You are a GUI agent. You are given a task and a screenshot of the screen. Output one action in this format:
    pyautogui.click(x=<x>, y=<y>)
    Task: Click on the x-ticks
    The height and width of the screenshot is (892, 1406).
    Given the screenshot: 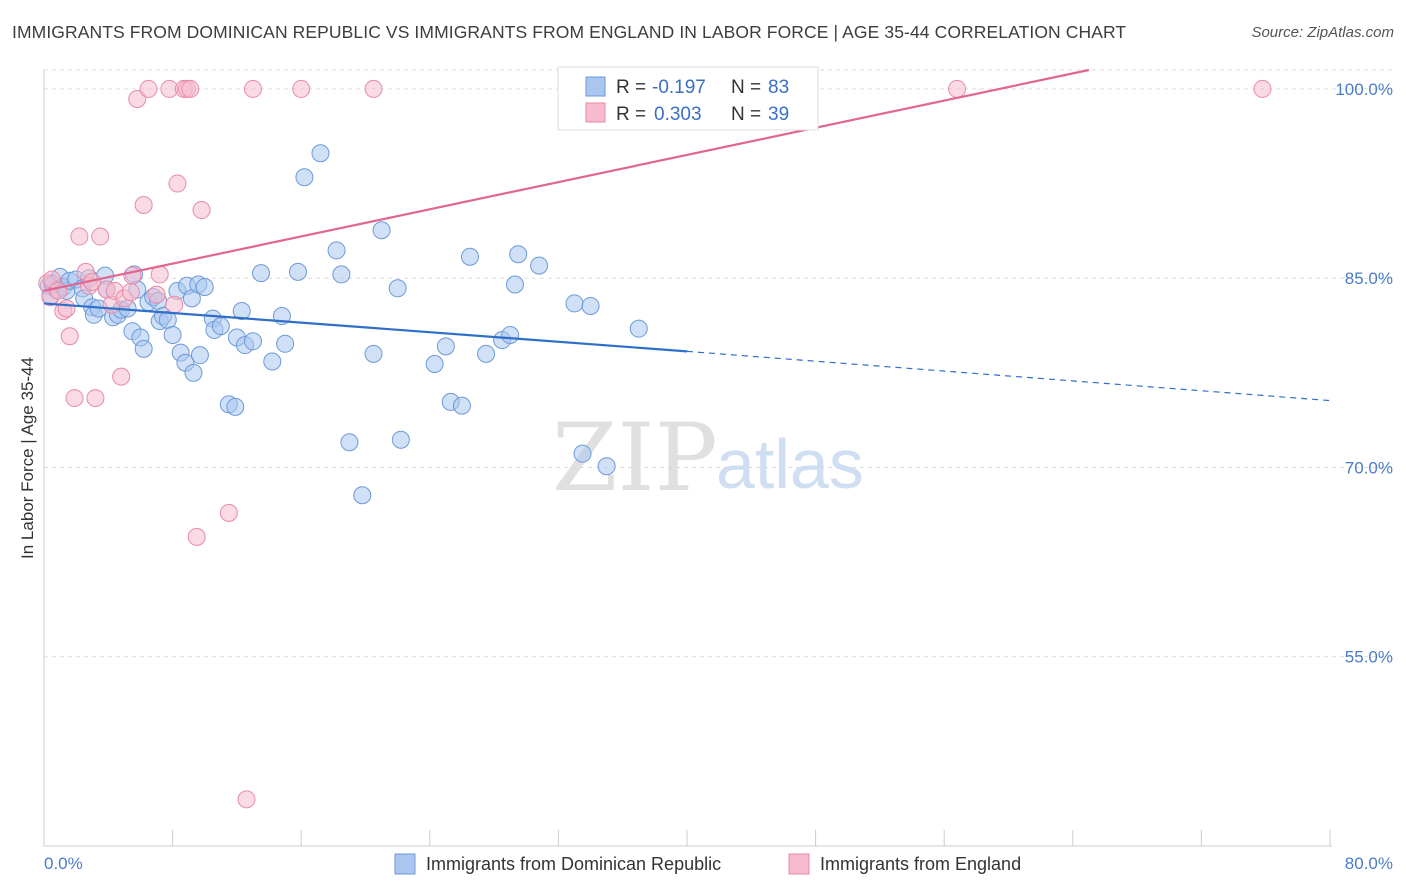 What is the action you would take?
    pyautogui.click(x=687, y=838)
    